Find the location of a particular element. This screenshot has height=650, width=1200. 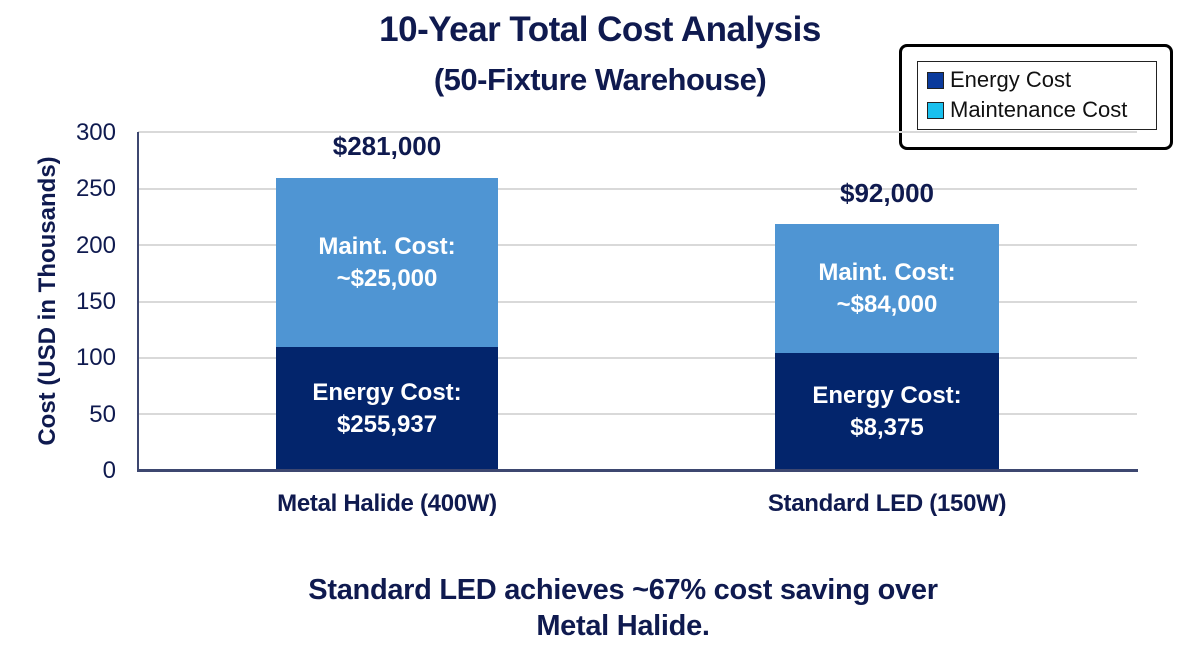

y-axis-line is located at coordinates (138, 302).